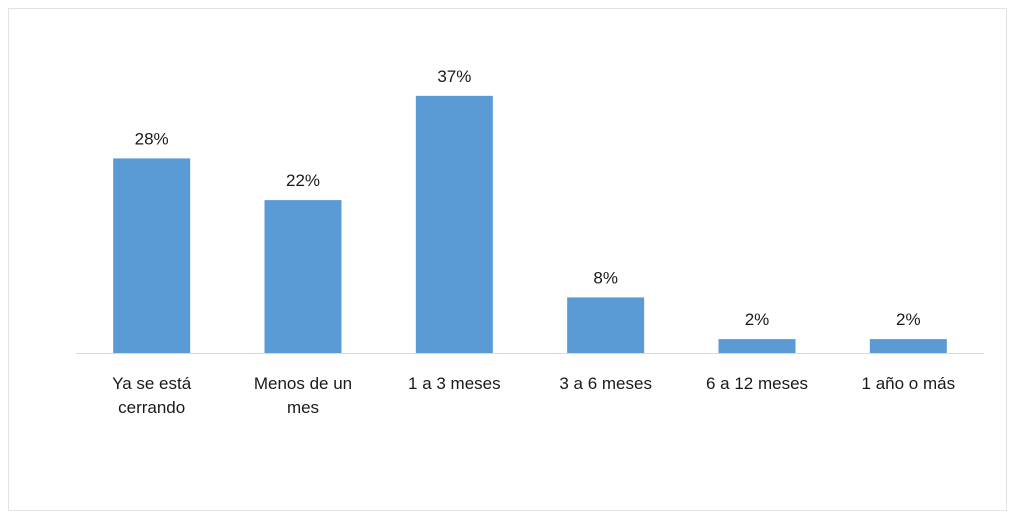 The height and width of the screenshot is (517, 1016). Describe the element at coordinates (151, 407) in the screenshot. I see `category-label: cerrando` at that location.